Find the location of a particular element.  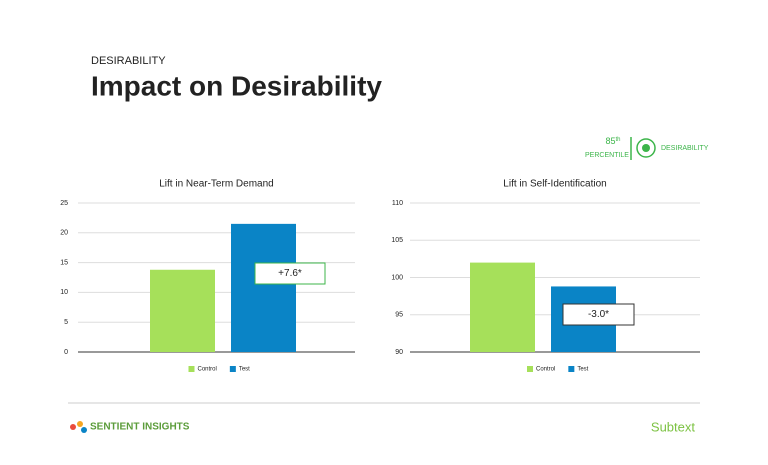

footer-brand: SENTIENT INSIGHTS is located at coordinates (140, 427).